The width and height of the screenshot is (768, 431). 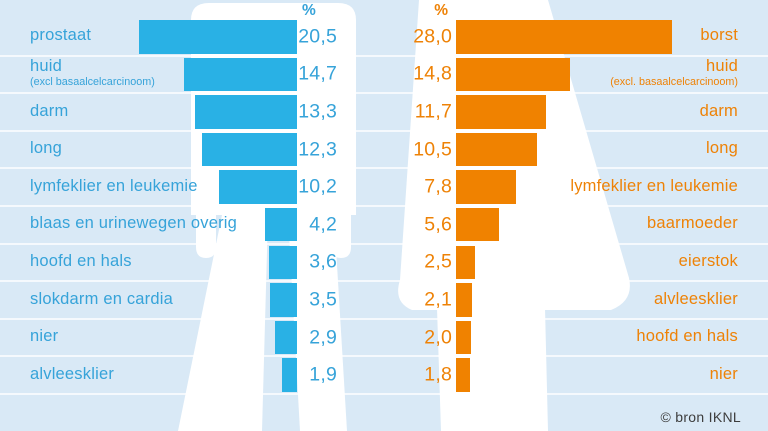 I want to click on female-category-main: borst, so click(x=719, y=35).